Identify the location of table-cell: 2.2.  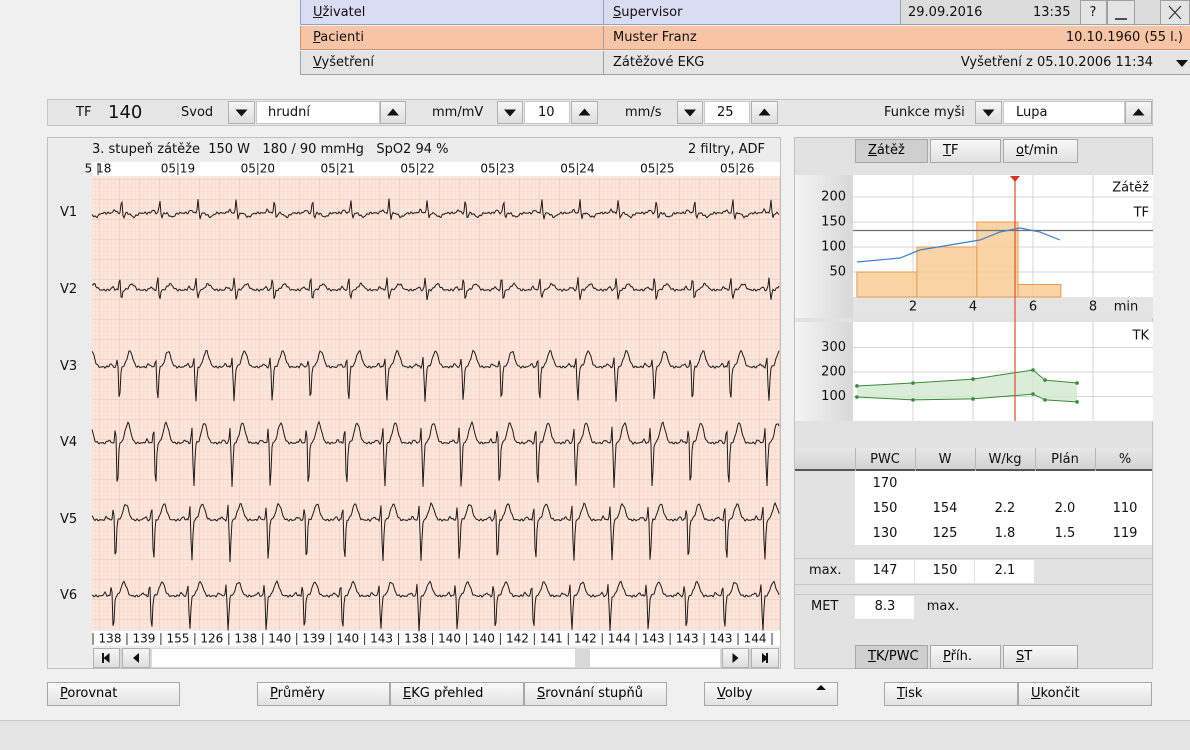
(1005, 508).